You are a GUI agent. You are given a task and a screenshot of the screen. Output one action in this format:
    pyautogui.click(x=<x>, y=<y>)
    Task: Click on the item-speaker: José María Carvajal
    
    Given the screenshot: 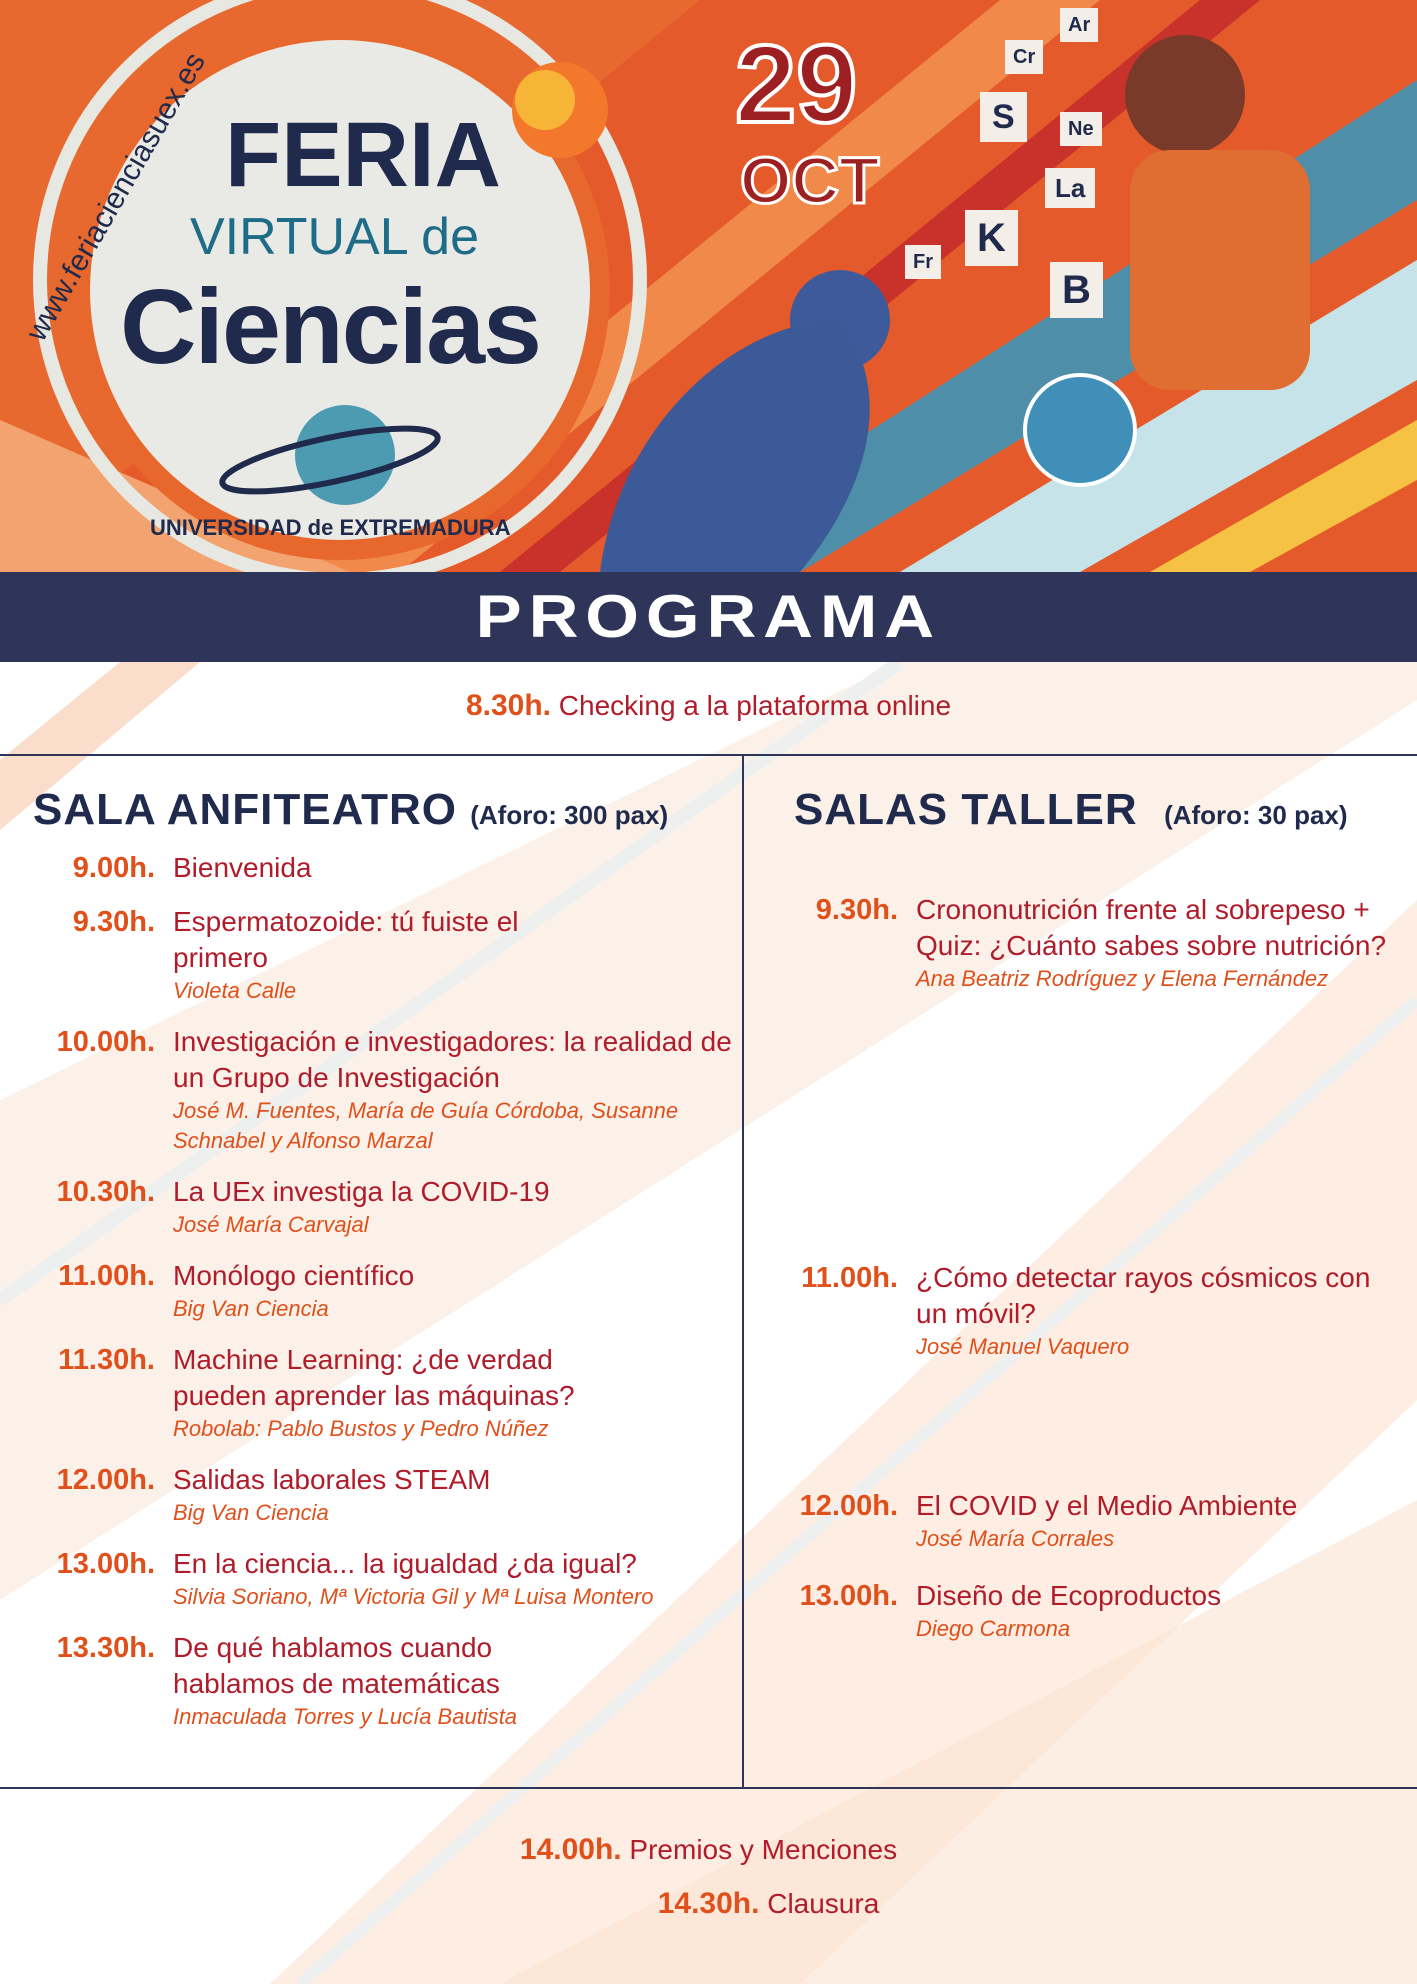 What is the action you would take?
    pyautogui.click(x=271, y=1224)
    